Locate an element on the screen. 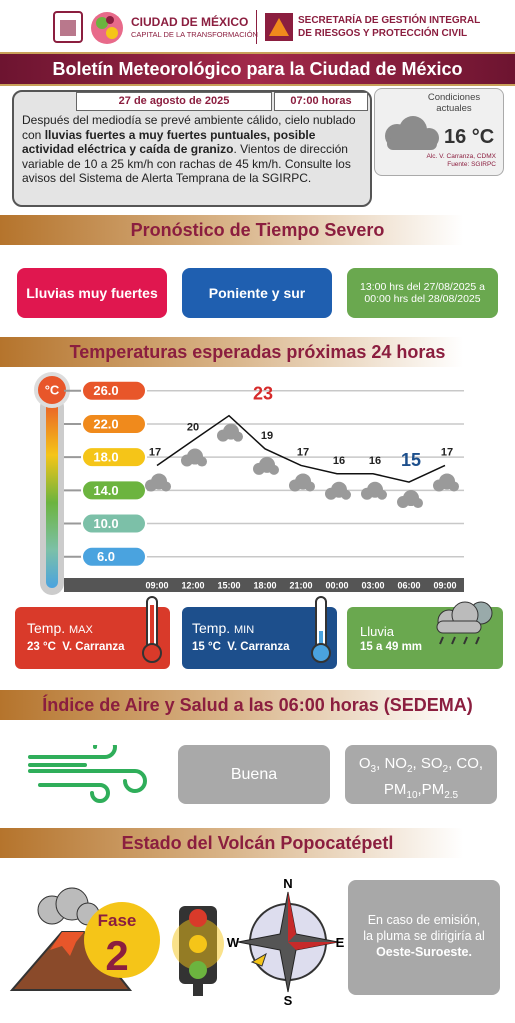  wind-icon is located at coordinates (87, 774).